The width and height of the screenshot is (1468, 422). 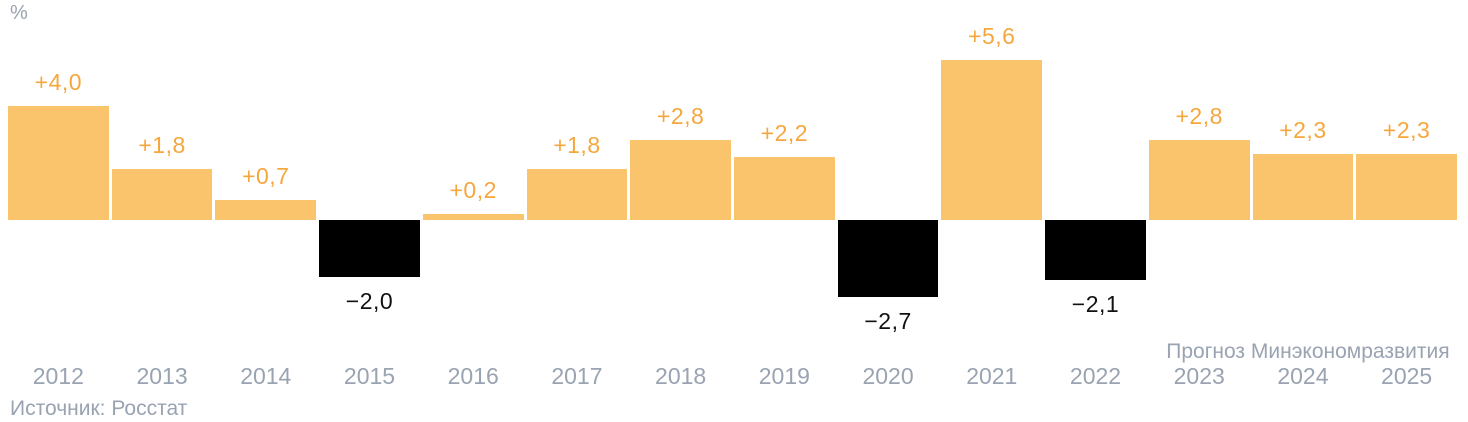 What do you see at coordinates (1406, 187) in the screenshot?
I see `bar-2025` at bounding box center [1406, 187].